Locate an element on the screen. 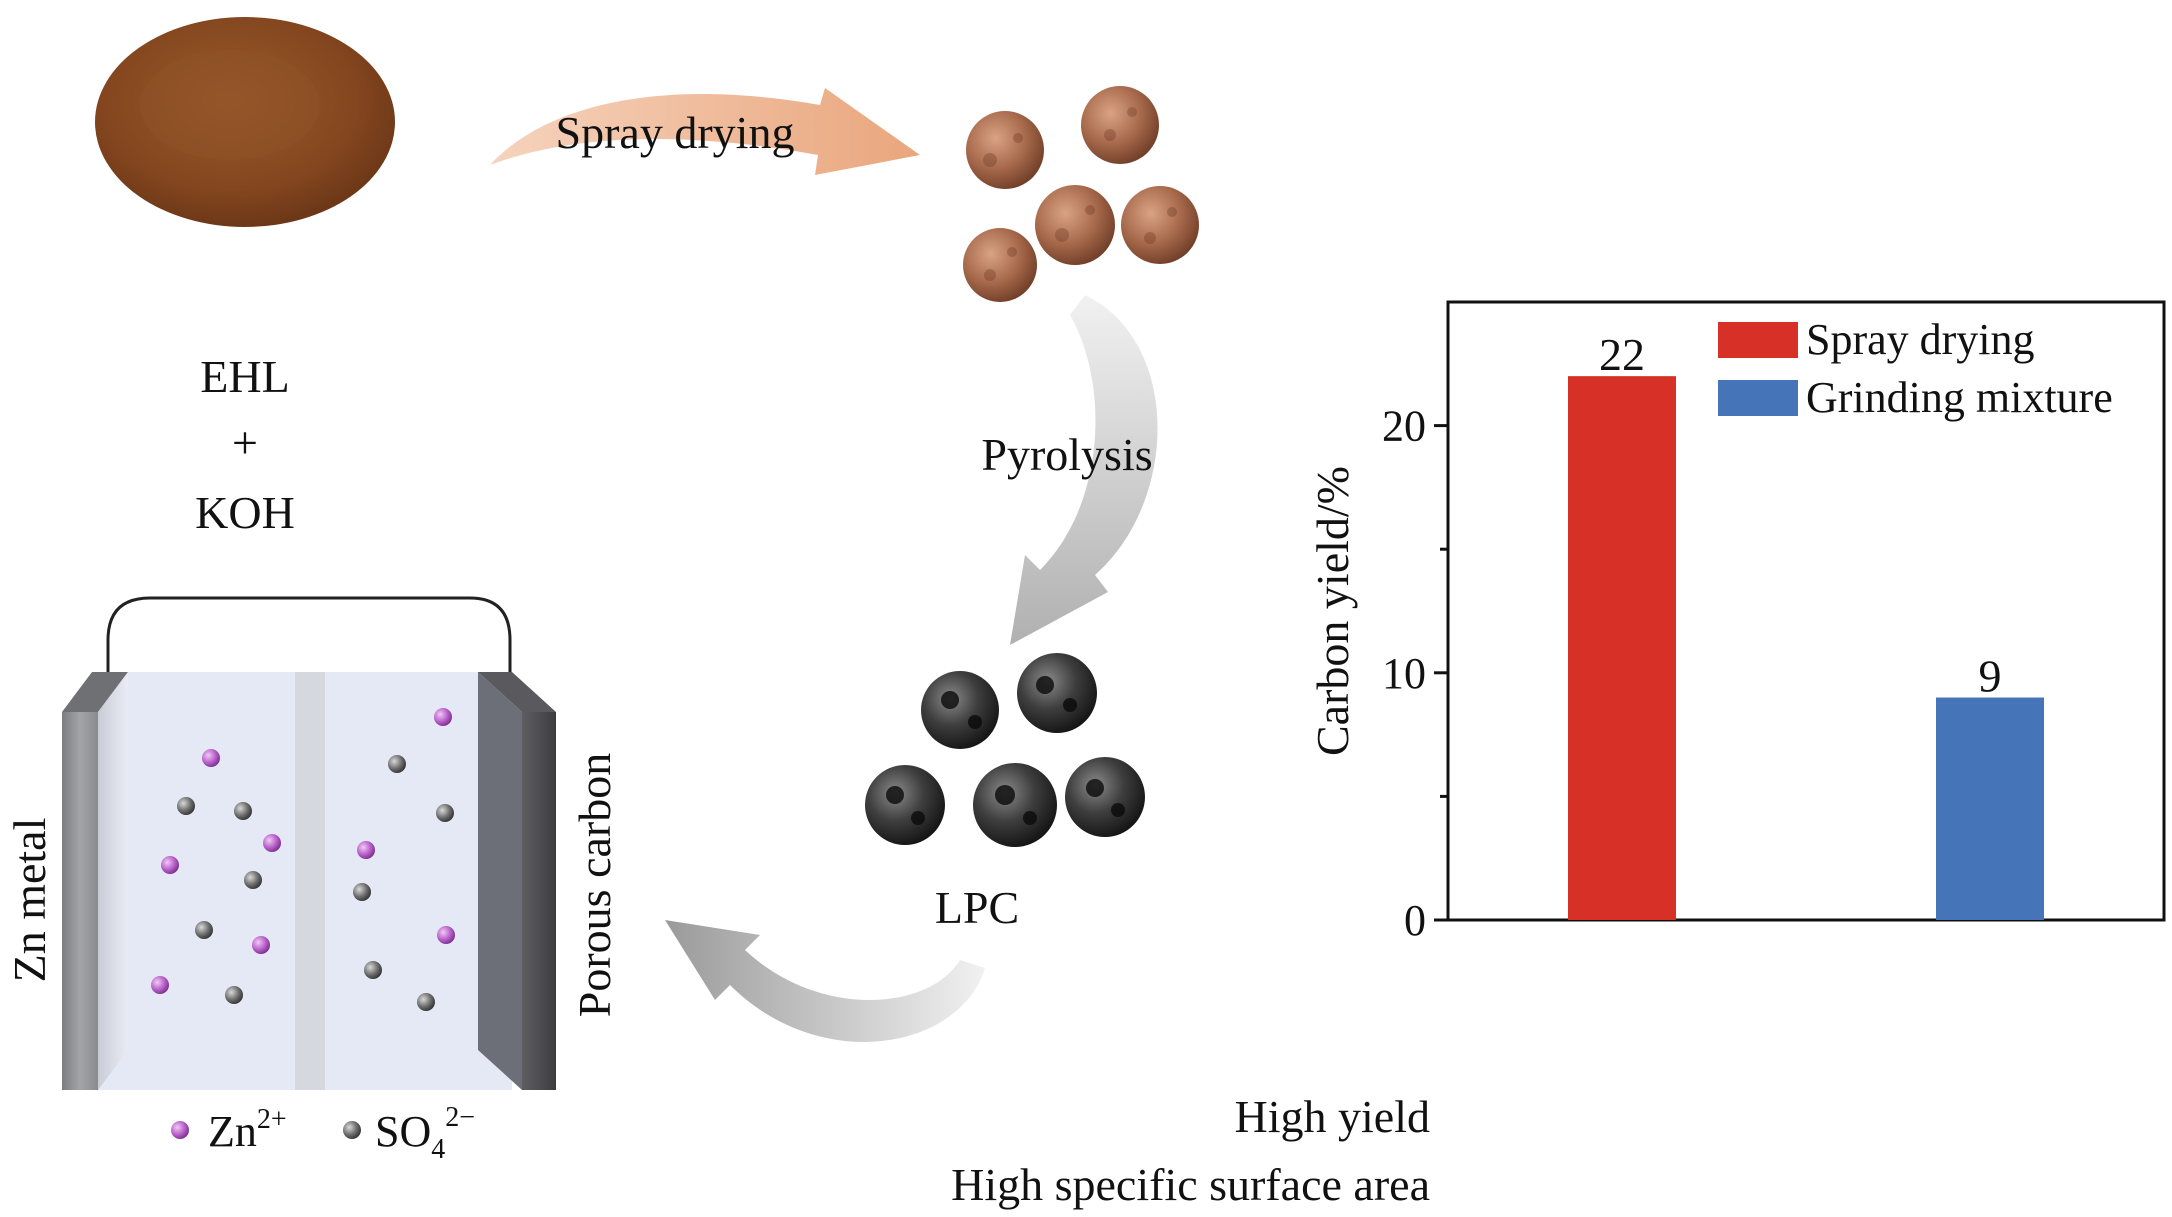 This screenshot has width=2172, height=1217. return-arrow is located at coordinates (825, 981).